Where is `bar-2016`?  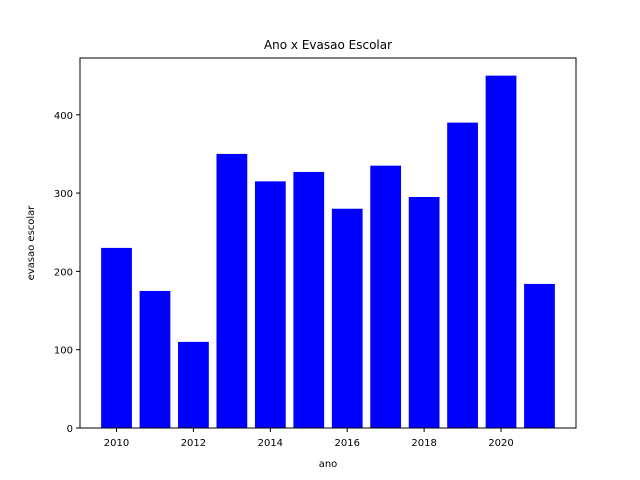 bar-2016 is located at coordinates (347, 318).